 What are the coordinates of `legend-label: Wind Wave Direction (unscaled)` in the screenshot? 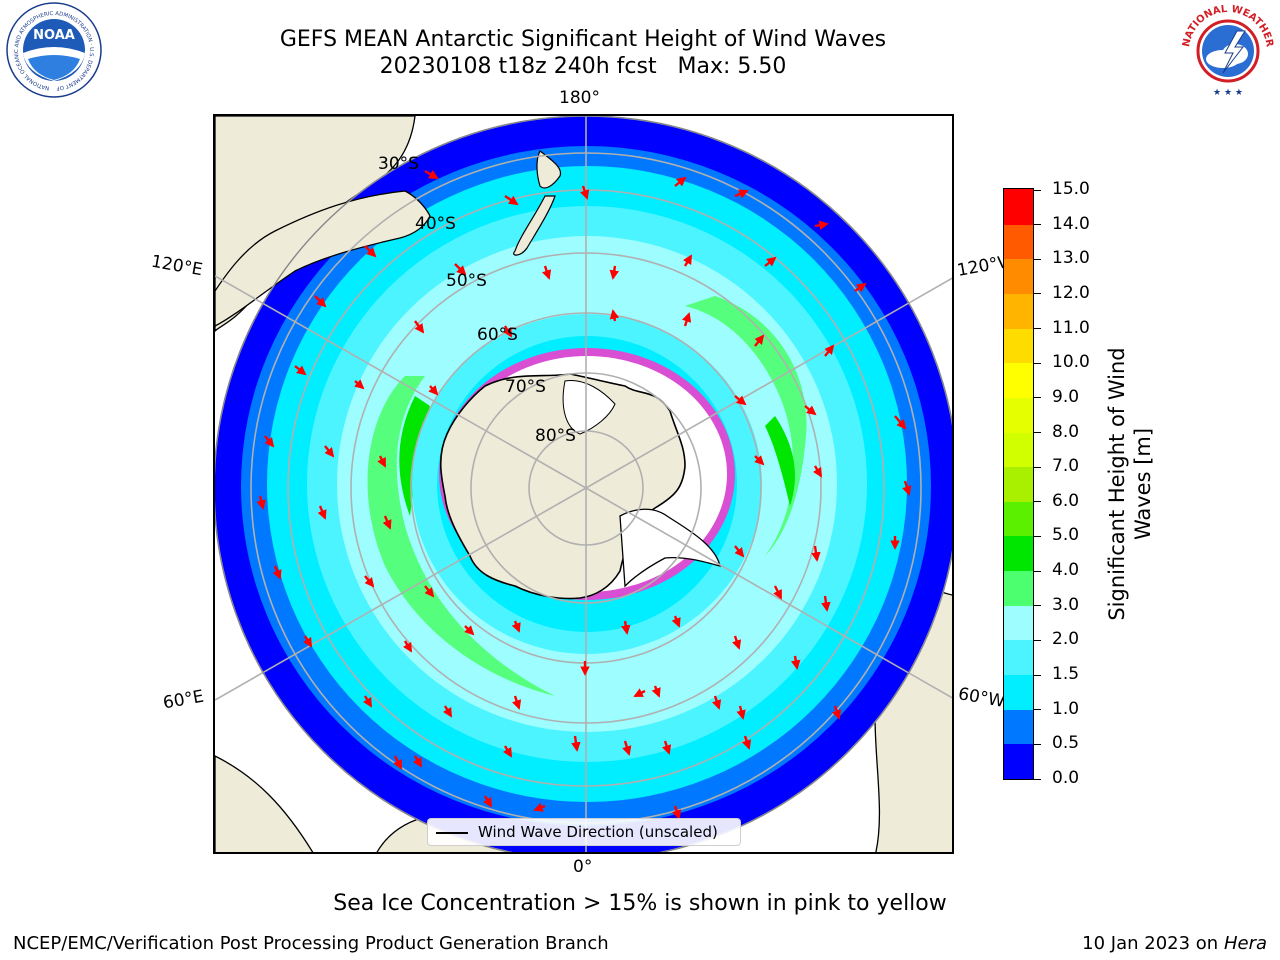 It's located at (598, 832).